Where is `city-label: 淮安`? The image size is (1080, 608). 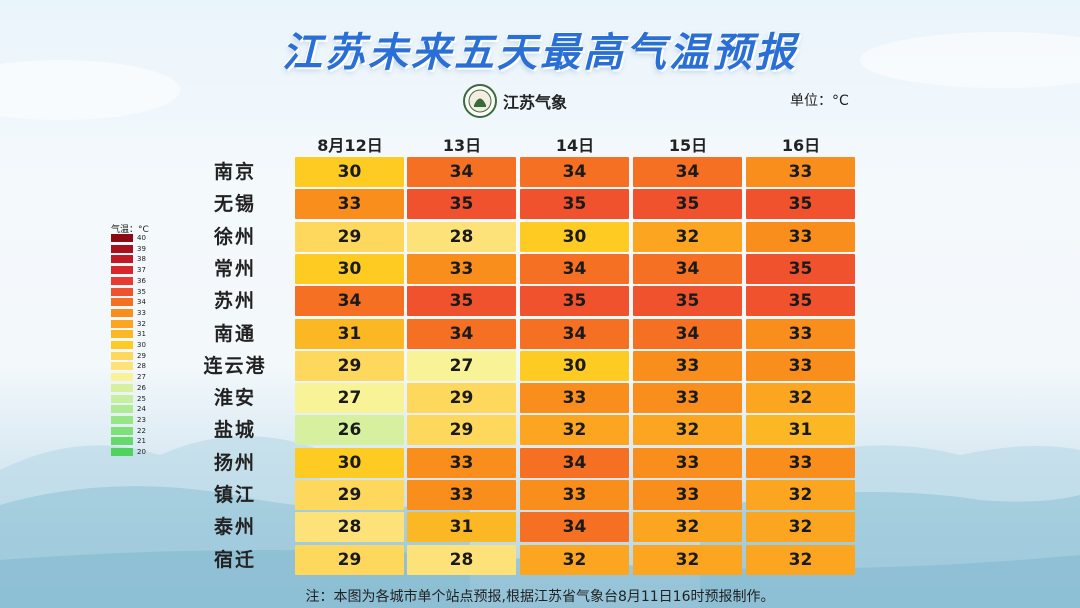 city-label: 淮安 is located at coordinates (234, 398).